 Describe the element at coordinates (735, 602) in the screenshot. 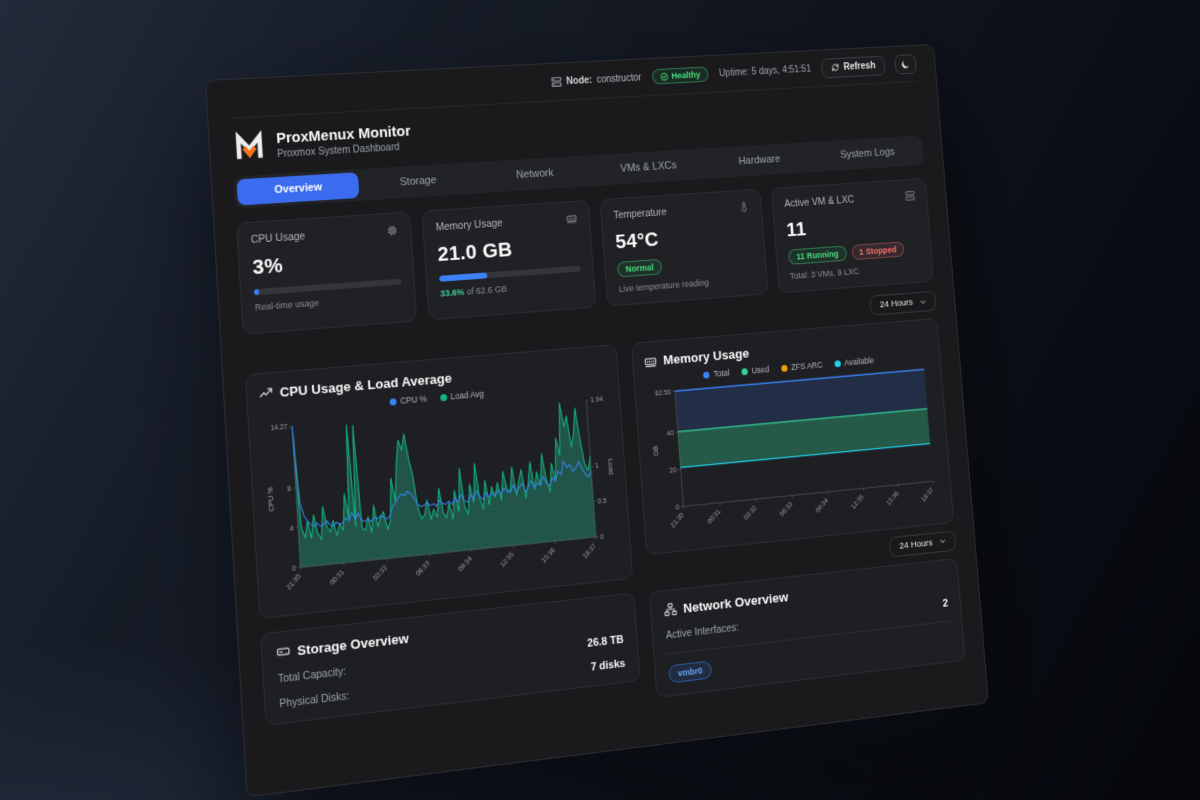

I see `network-card-title: Network Overview` at that location.